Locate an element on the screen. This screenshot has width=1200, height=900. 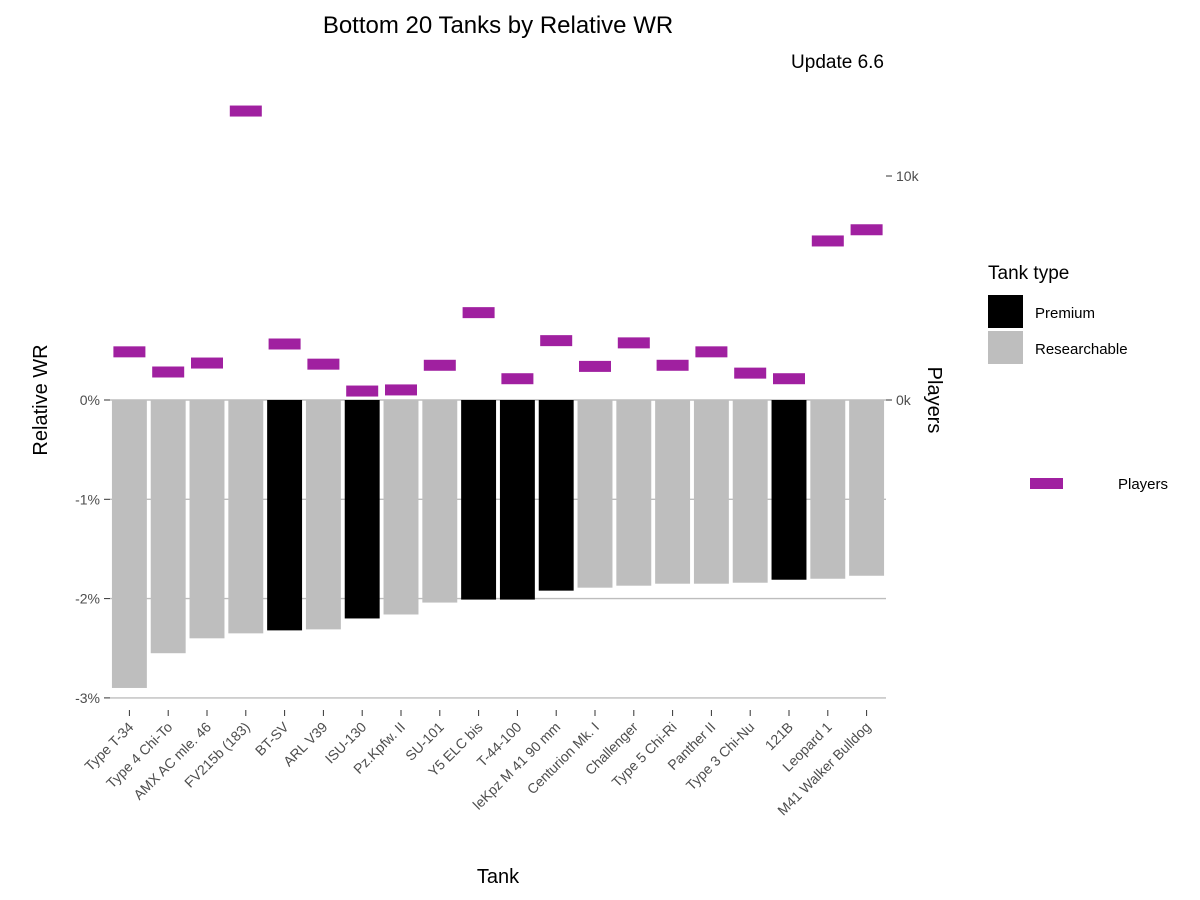
x-tick-label: 121B is located at coordinates (779, 736).